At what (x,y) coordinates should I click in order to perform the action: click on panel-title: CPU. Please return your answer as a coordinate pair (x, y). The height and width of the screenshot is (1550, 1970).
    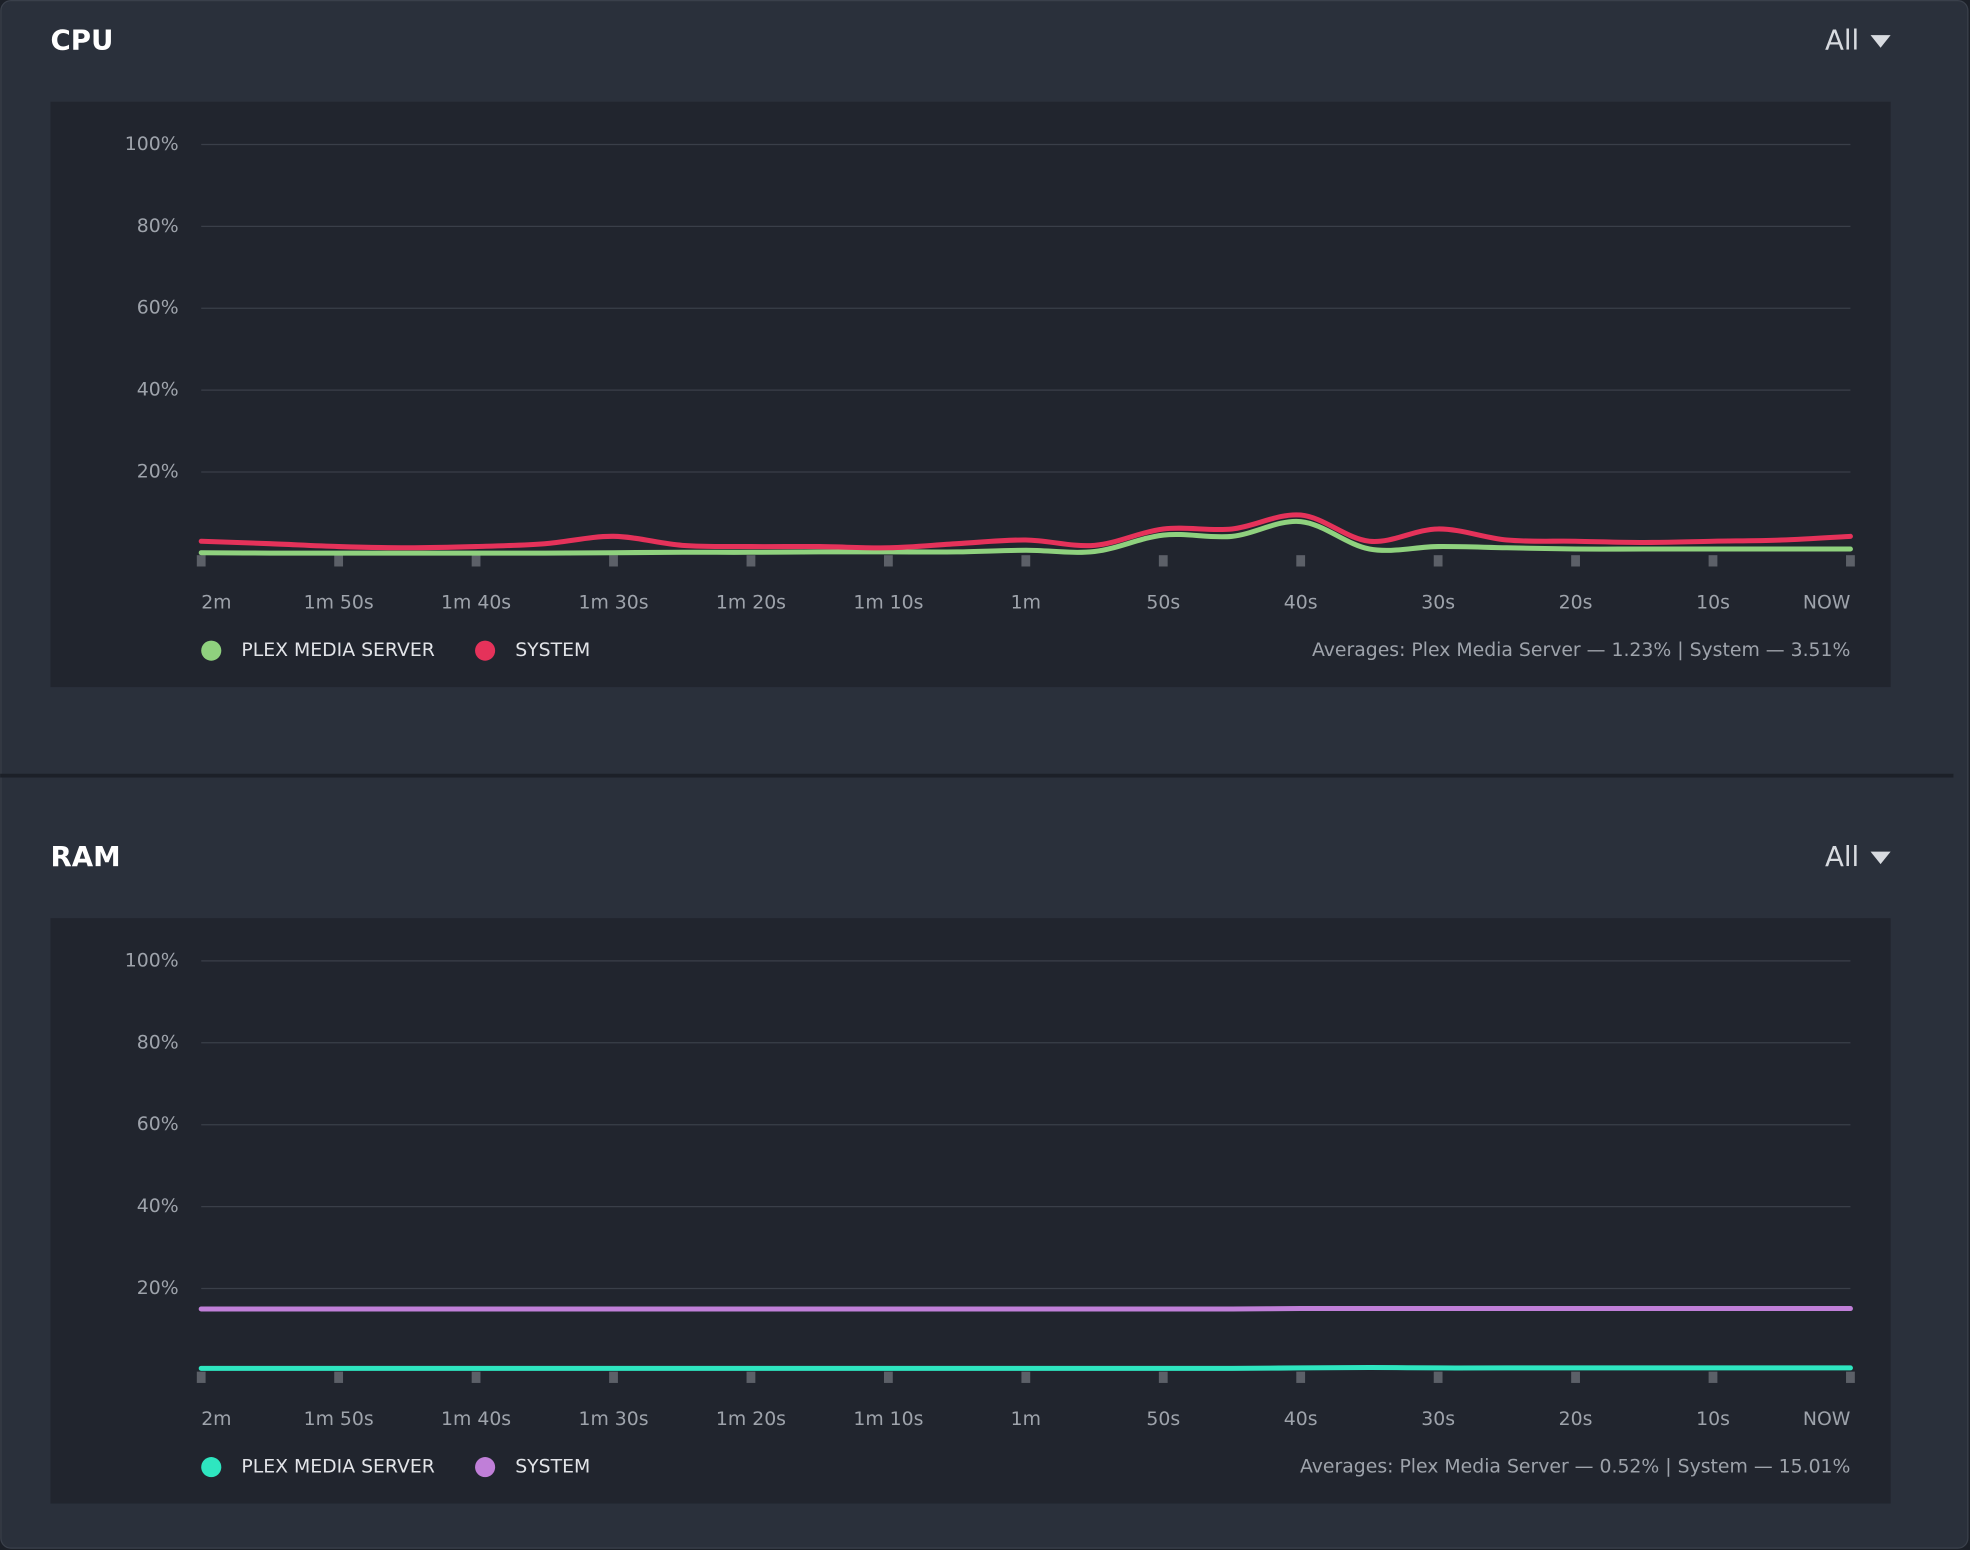
    Looking at the image, I should click on (81, 39).